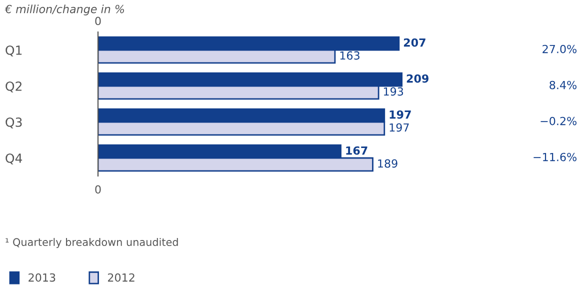  Describe the element at coordinates (394, 91) in the screenshot. I see `data-label: 193` at that location.